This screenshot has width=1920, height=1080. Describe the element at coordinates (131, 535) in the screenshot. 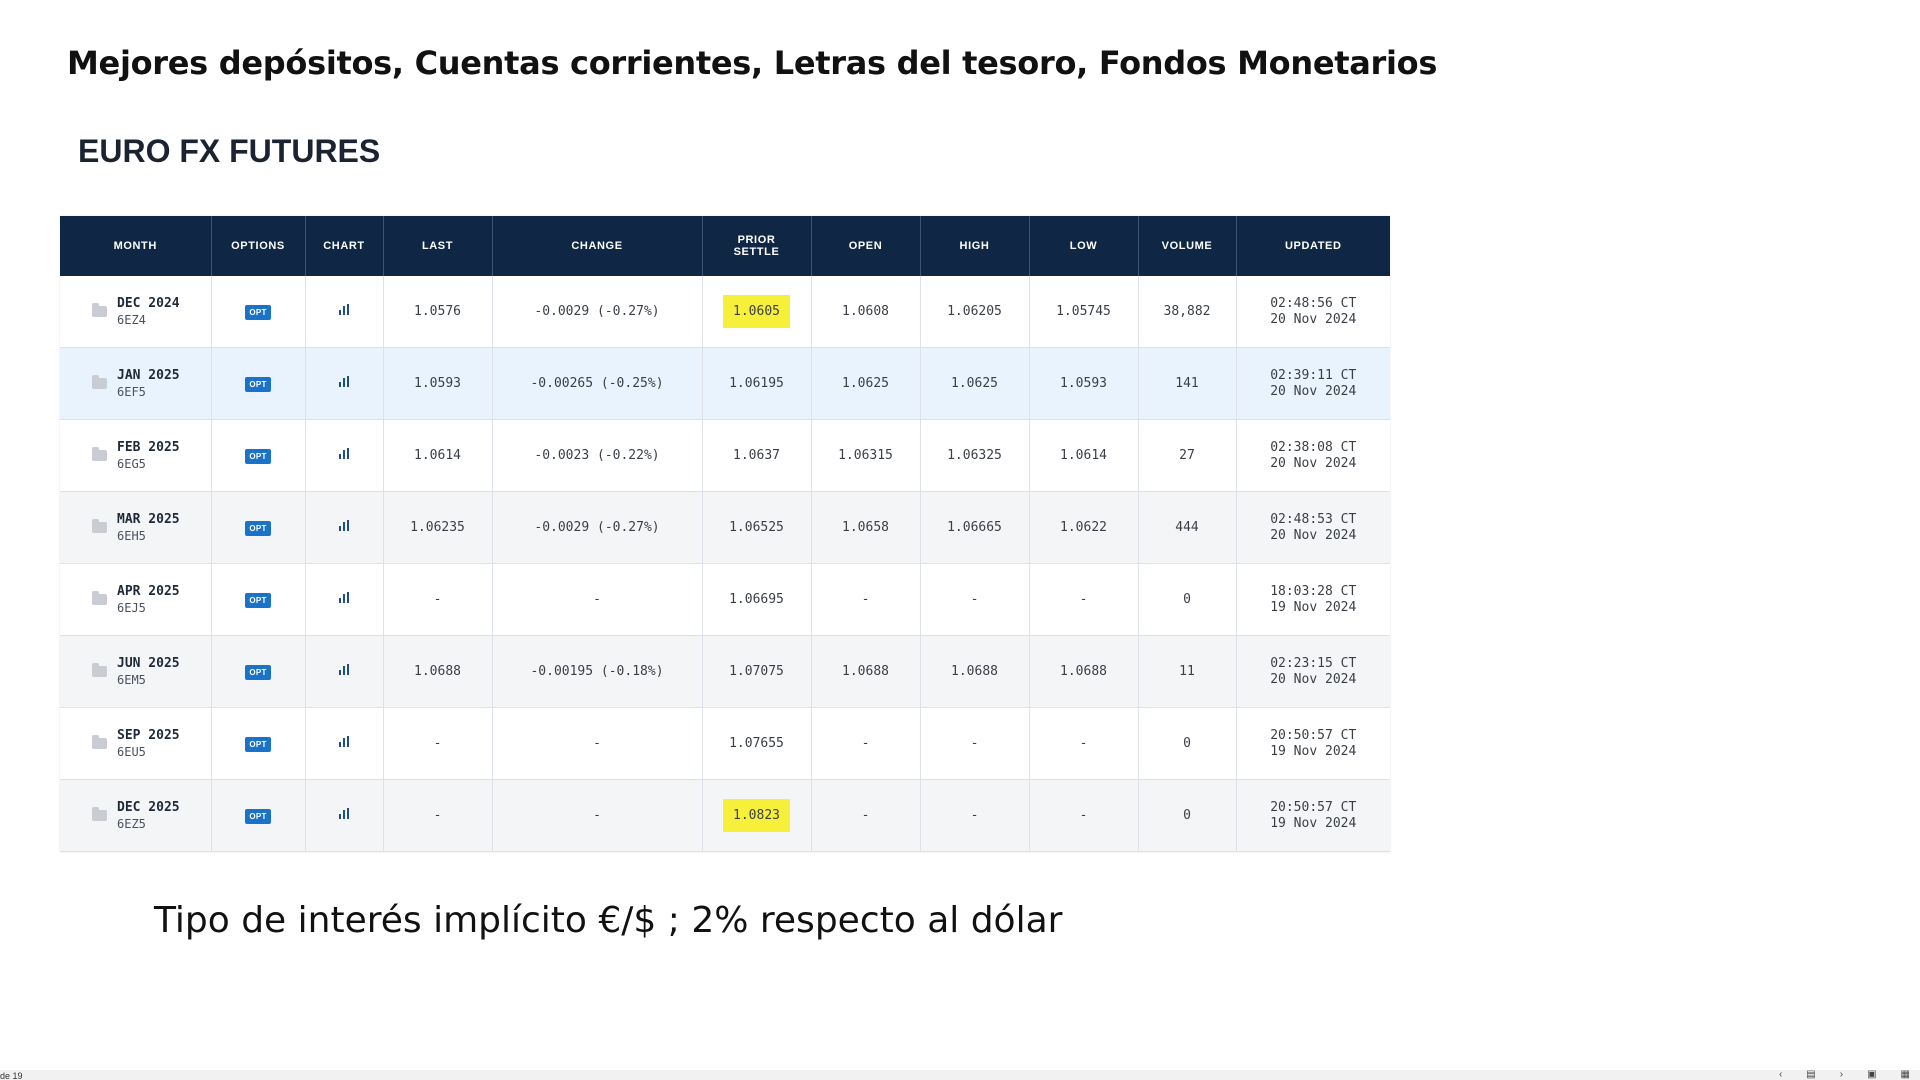

I see `contract-code: 6EH5` at that location.